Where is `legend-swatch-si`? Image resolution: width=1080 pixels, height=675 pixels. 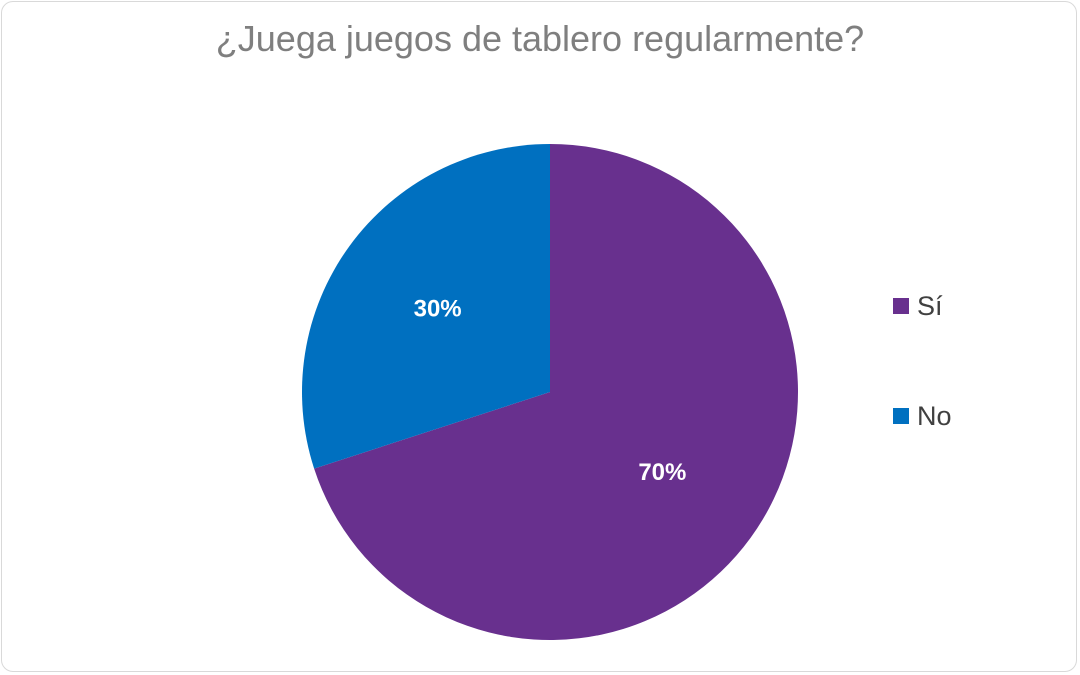
legend-swatch-si is located at coordinates (901, 306).